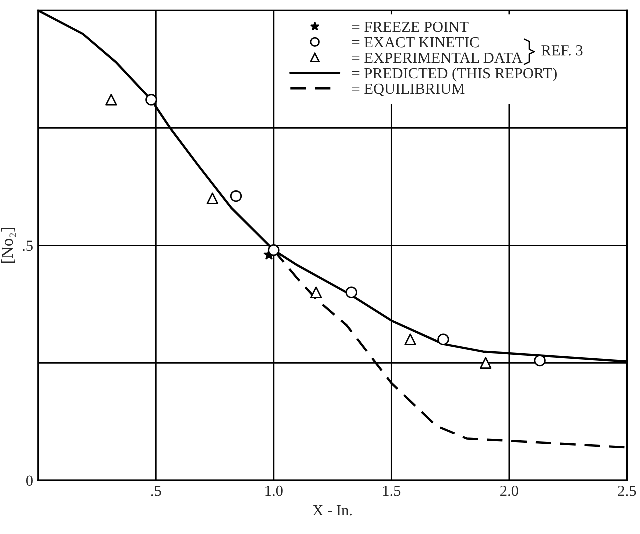 The width and height of the screenshot is (640, 534). Describe the element at coordinates (29, 481) in the screenshot. I see `y-tick-label: 0` at that location.